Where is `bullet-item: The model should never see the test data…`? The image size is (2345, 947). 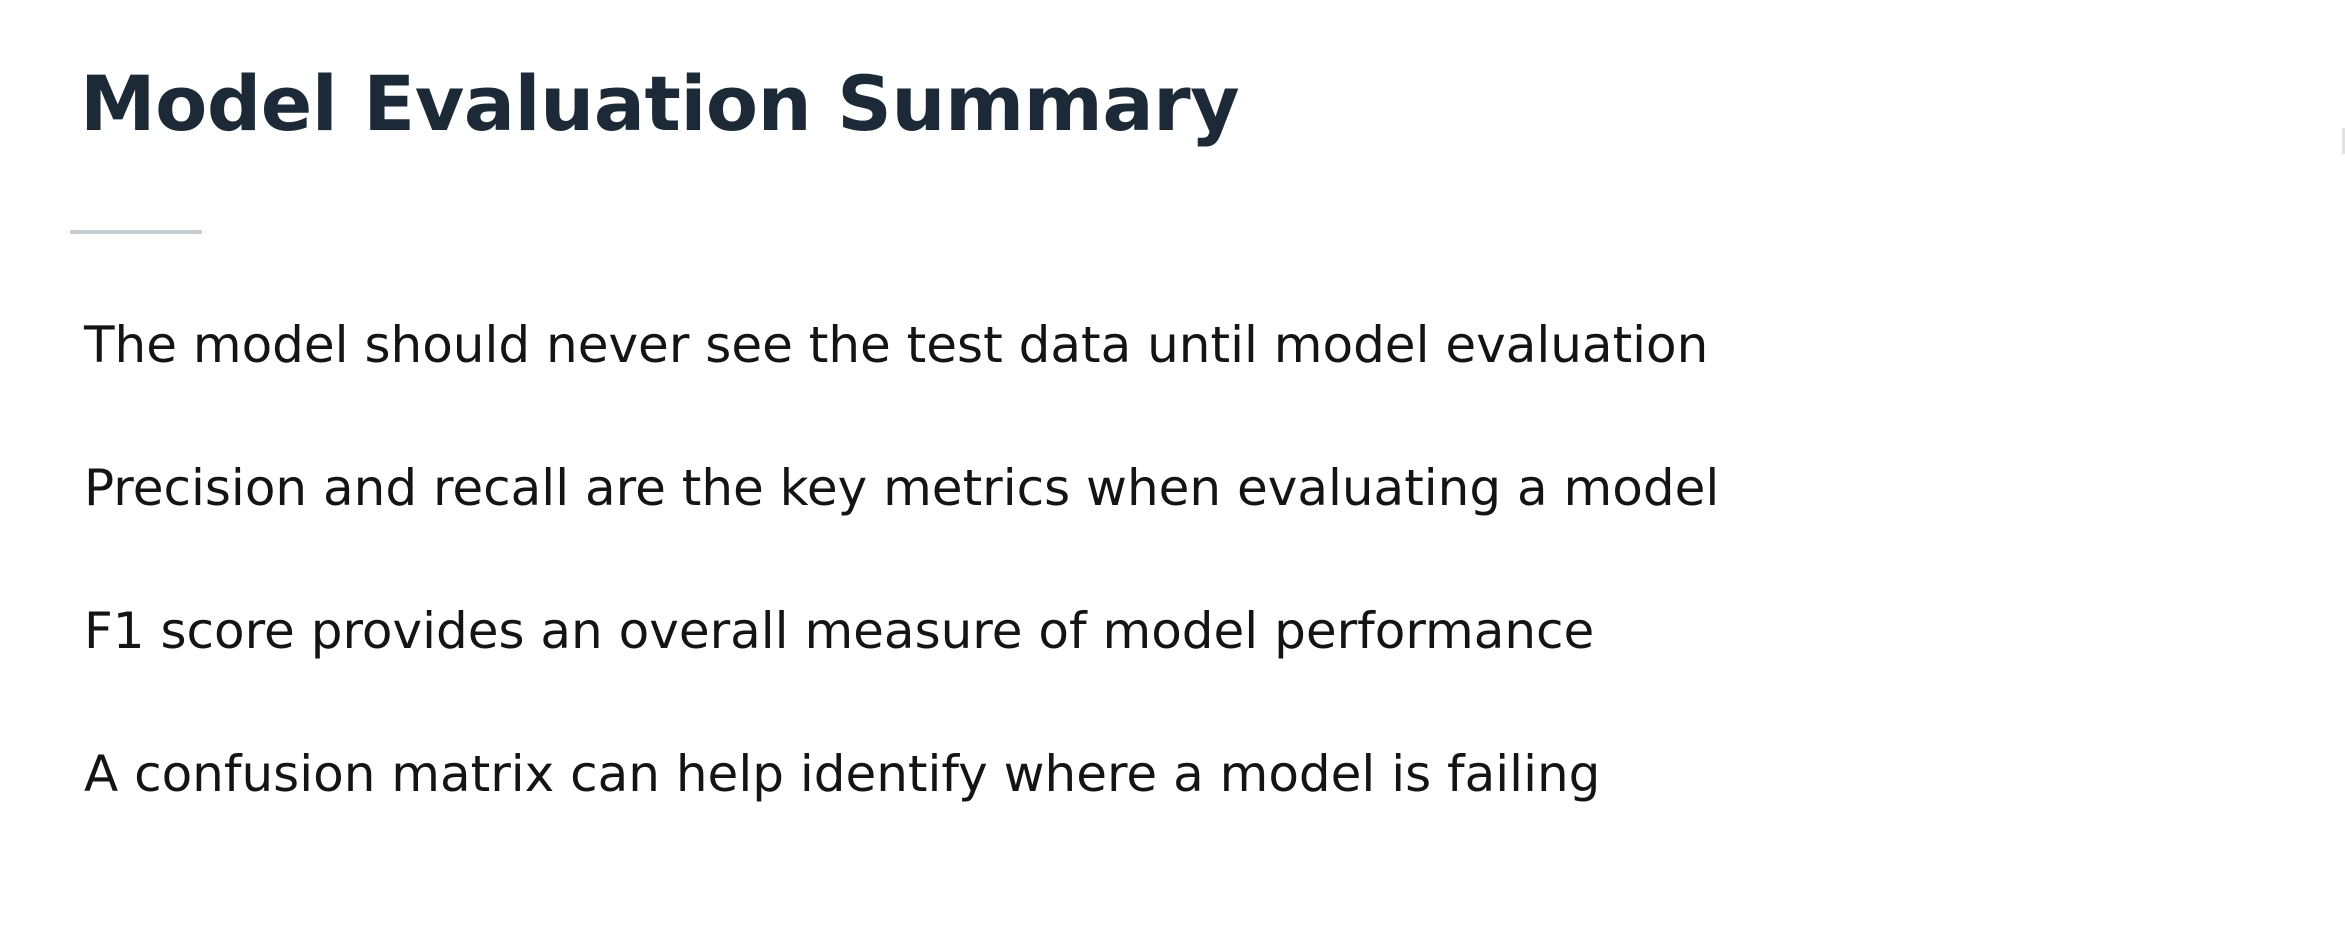 bullet-item: The model should never see the test data… is located at coordinates (896, 345).